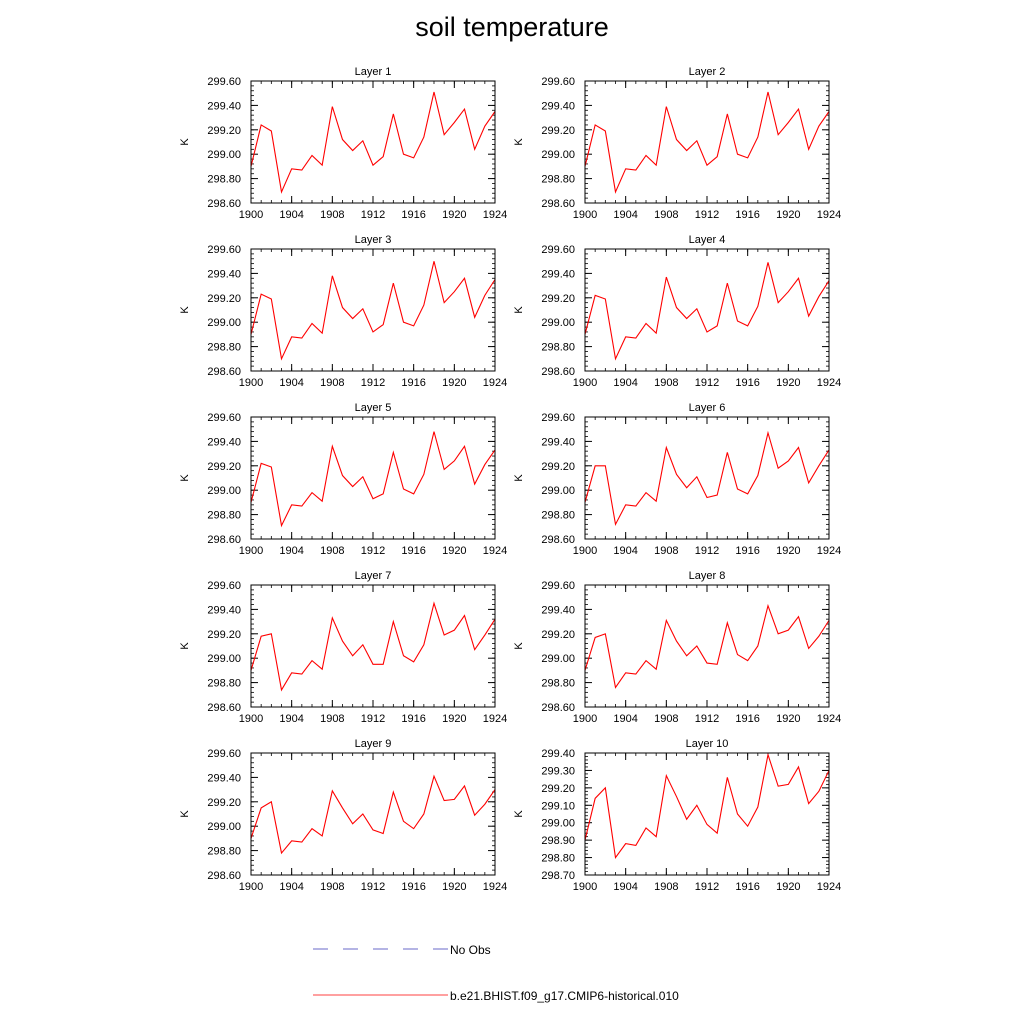 Image resolution: width=1024 pixels, height=1024 pixels. What do you see at coordinates (707, 744) in the screenshot?
I see `panel-title: Layer 10` at bounding box center [707, 744].